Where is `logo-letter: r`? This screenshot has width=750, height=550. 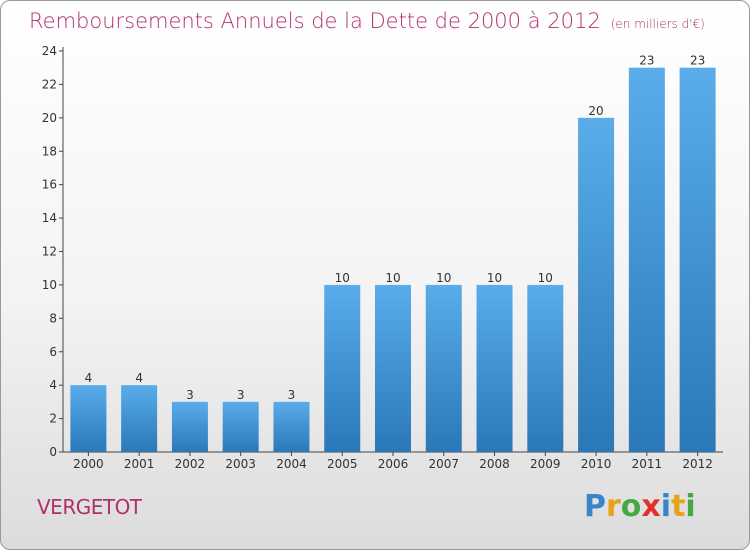
logo-letter: r is located at coordinates (613, 506).